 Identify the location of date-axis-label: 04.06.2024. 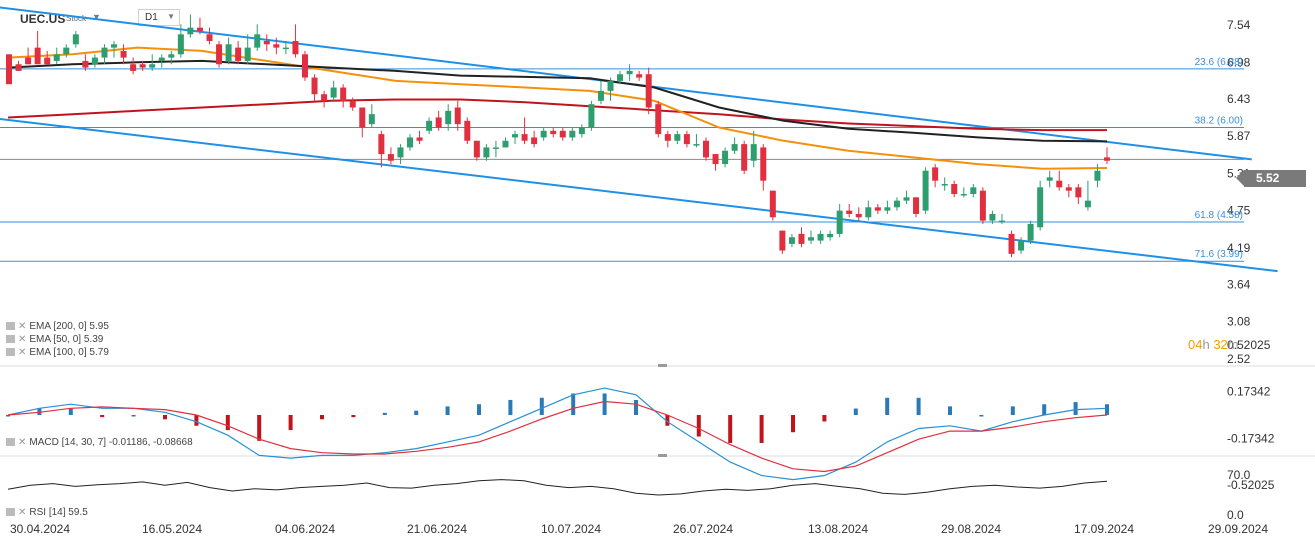
(305, 529).